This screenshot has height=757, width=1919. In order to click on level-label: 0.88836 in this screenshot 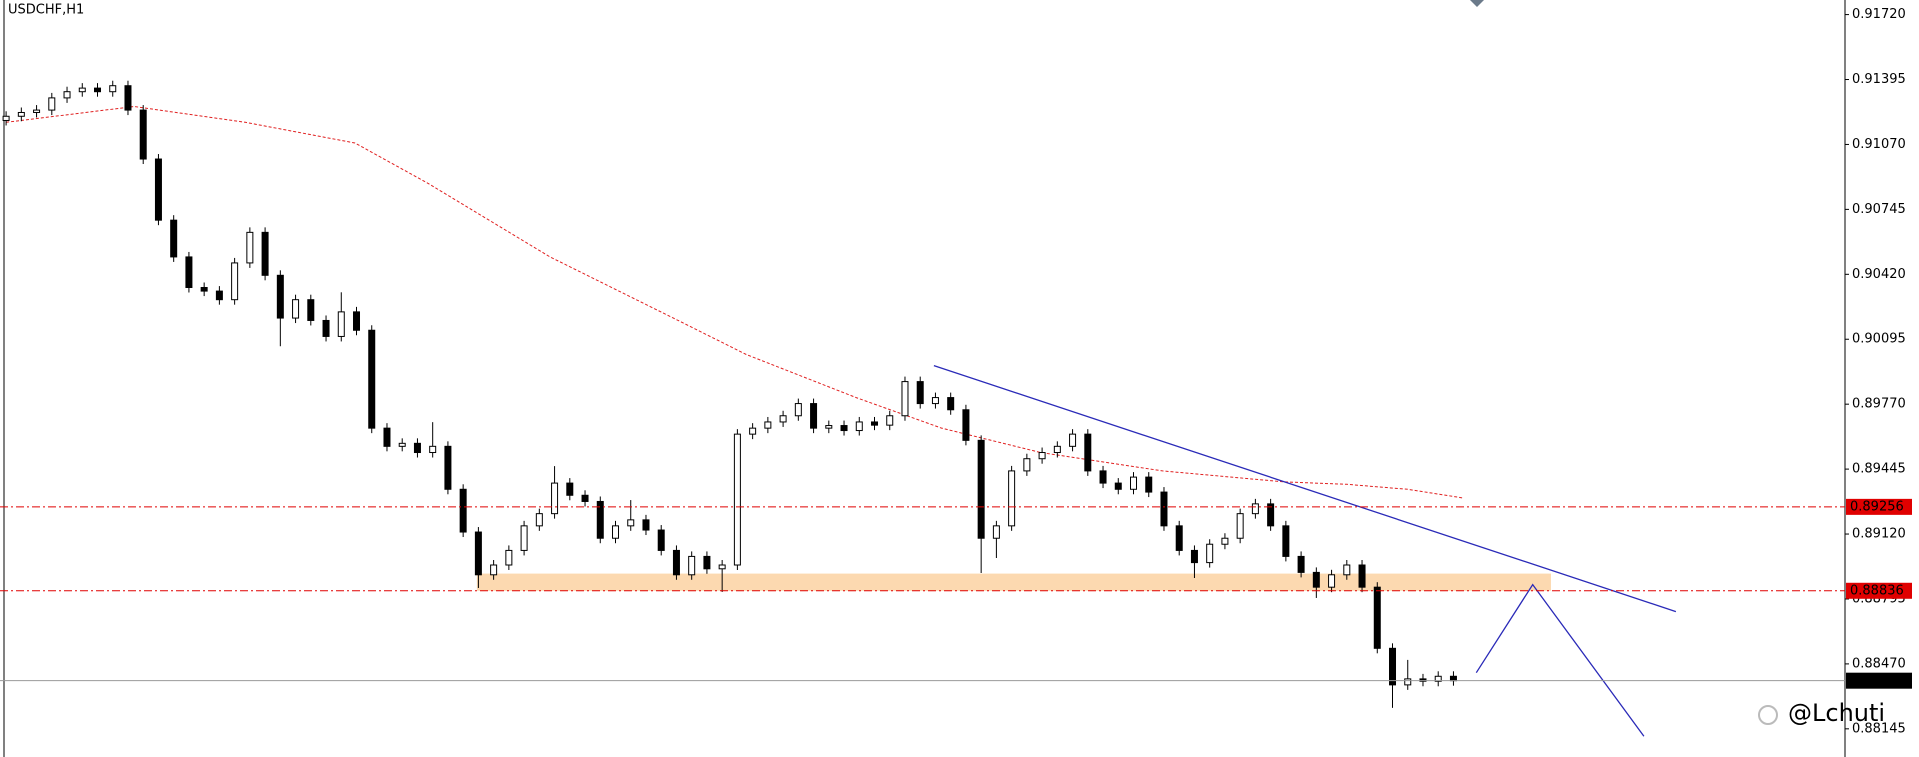, I will do `click(1877, 590)`.